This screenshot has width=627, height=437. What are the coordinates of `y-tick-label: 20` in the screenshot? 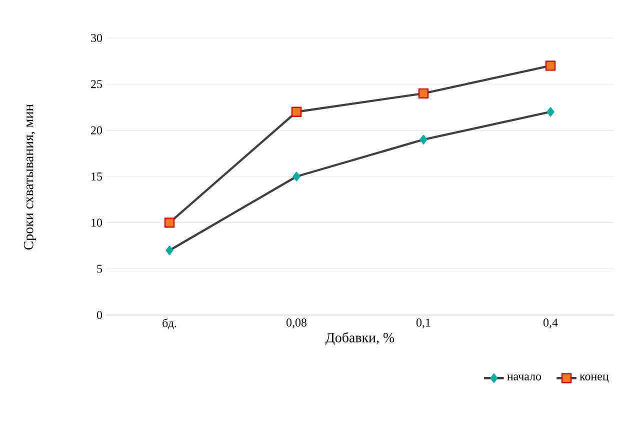 It's located at (96, 130).